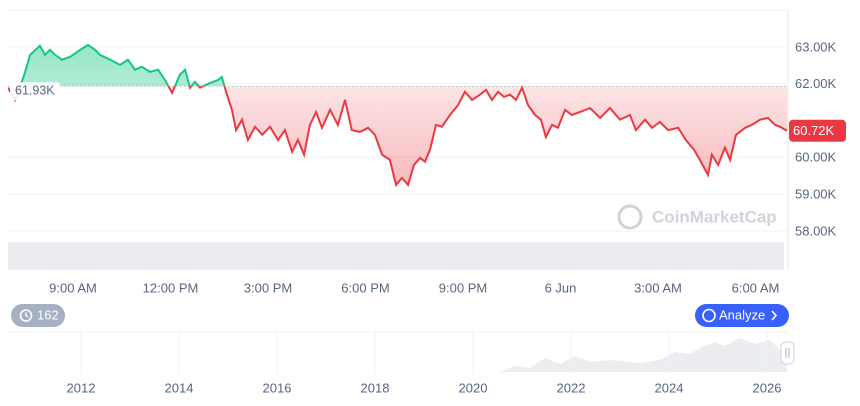 This screenshot has height=406, width=860. I want to click on navigator-handle, so click(787, 353).